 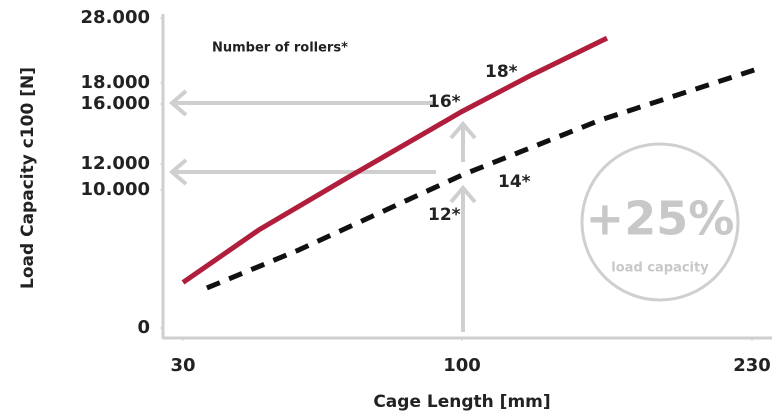 What do you see at coordinates (115, 82) in the screenshot?
I see `y-tick-label: 18.000` at bounding box center [115, 82].